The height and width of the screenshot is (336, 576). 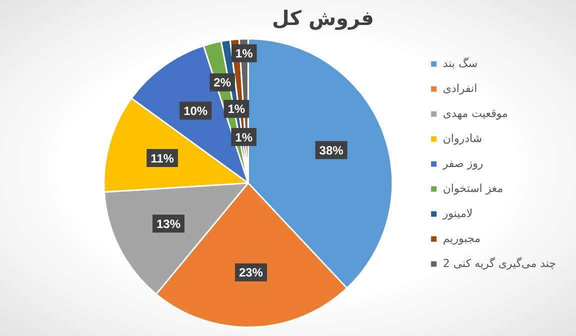 What do you see at coordinates (460, 63) in the screenshot?
I see `legend-label: سگ بند` at bounding box center [460, 63].